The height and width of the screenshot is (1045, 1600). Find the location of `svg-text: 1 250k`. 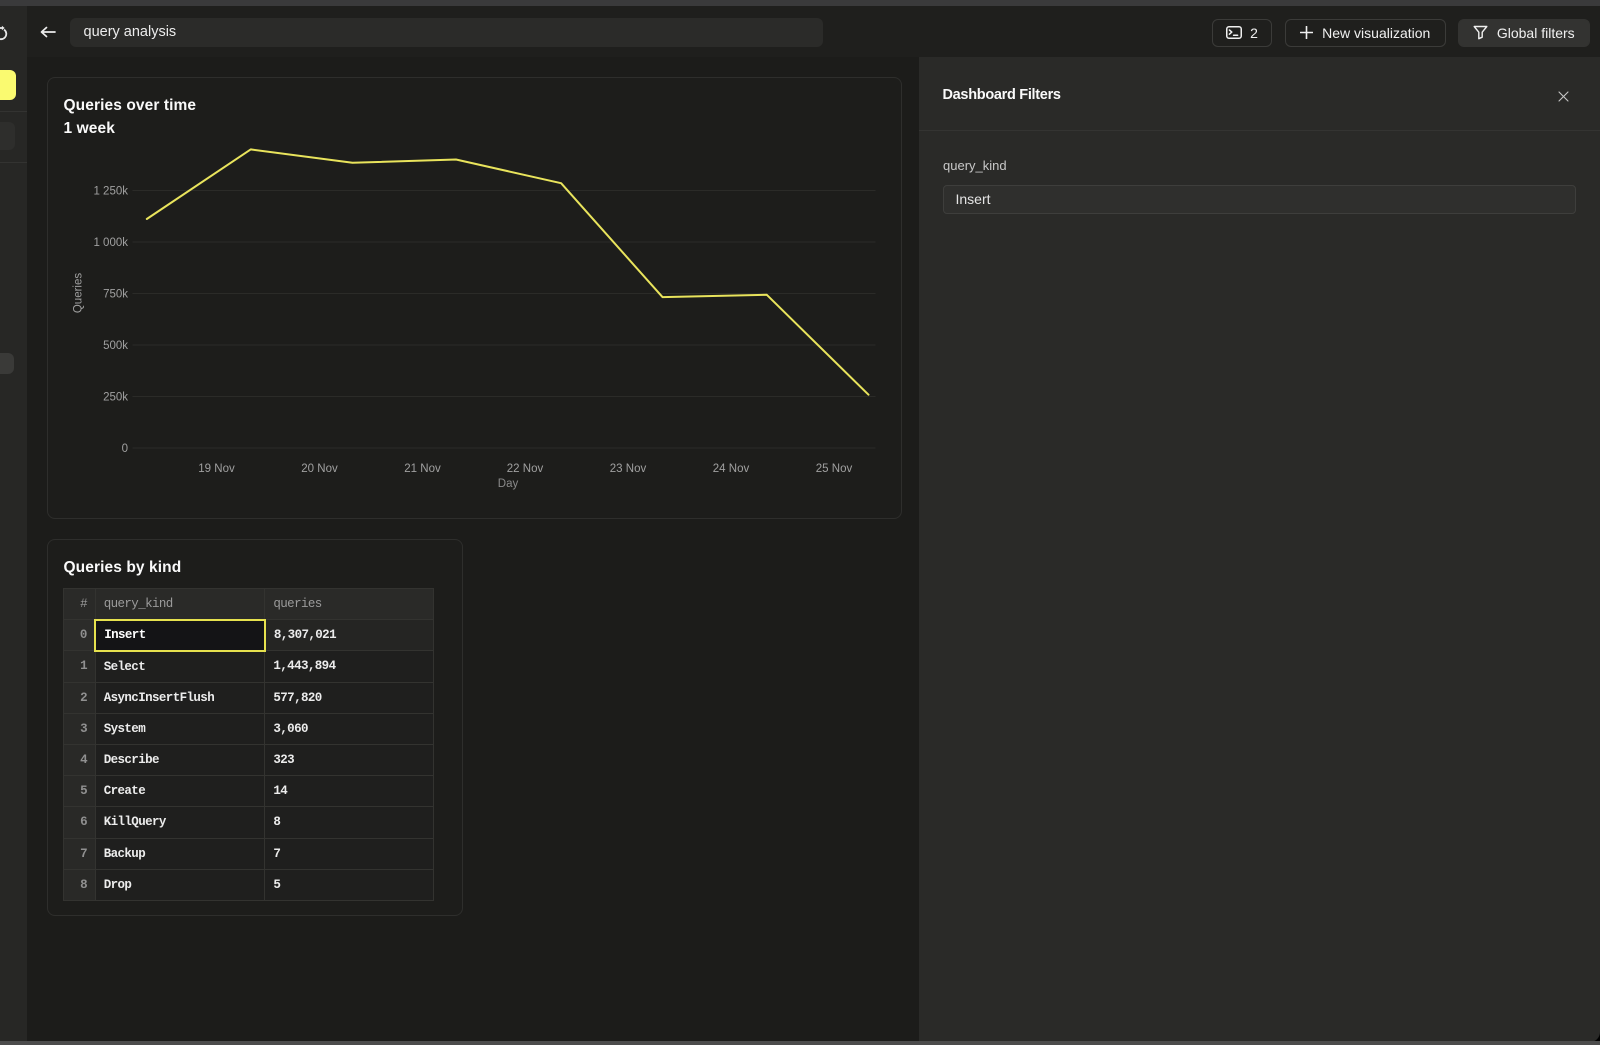

svg-text: 1 250k is located at coordinates (110, 191).